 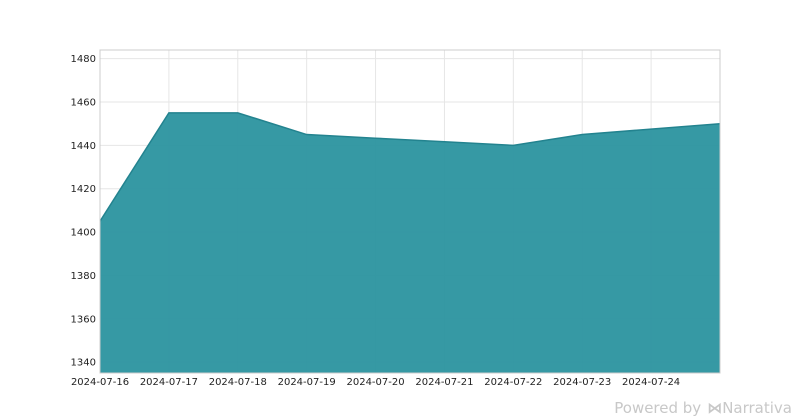 What do you see at coordinates (238, 382) in the screenshot?
I see `x-tick-label: 2024-07-18` at bounding box center [238, 382].